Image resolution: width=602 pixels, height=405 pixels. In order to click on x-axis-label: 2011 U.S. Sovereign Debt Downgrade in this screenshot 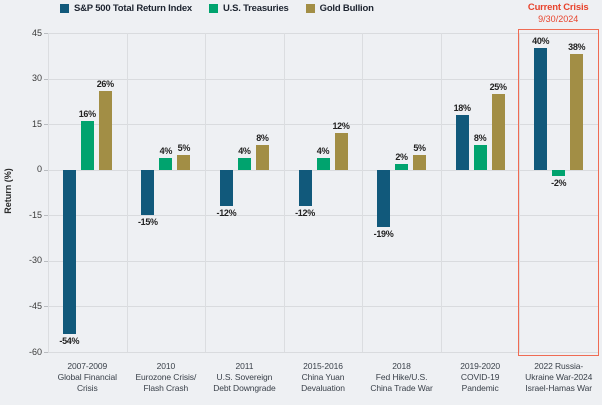, I will do `click(244, 377)`.